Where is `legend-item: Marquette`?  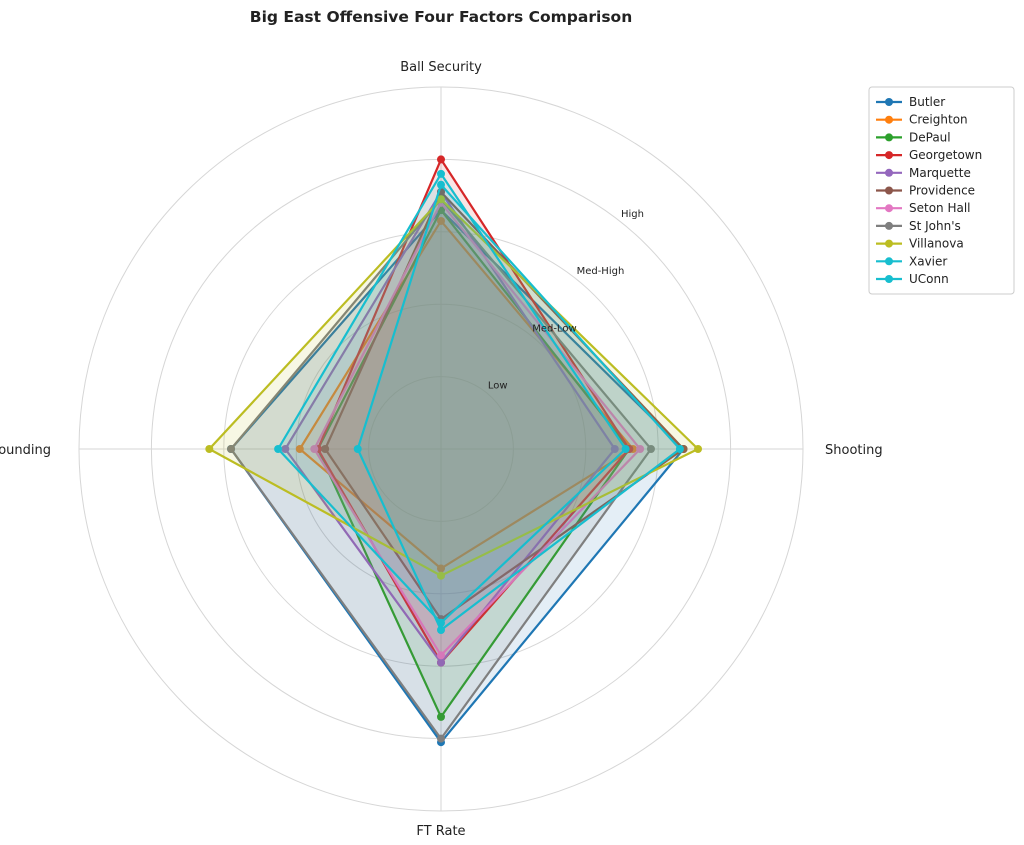
legend-item: Marquette is located at coordinates (923, 173).